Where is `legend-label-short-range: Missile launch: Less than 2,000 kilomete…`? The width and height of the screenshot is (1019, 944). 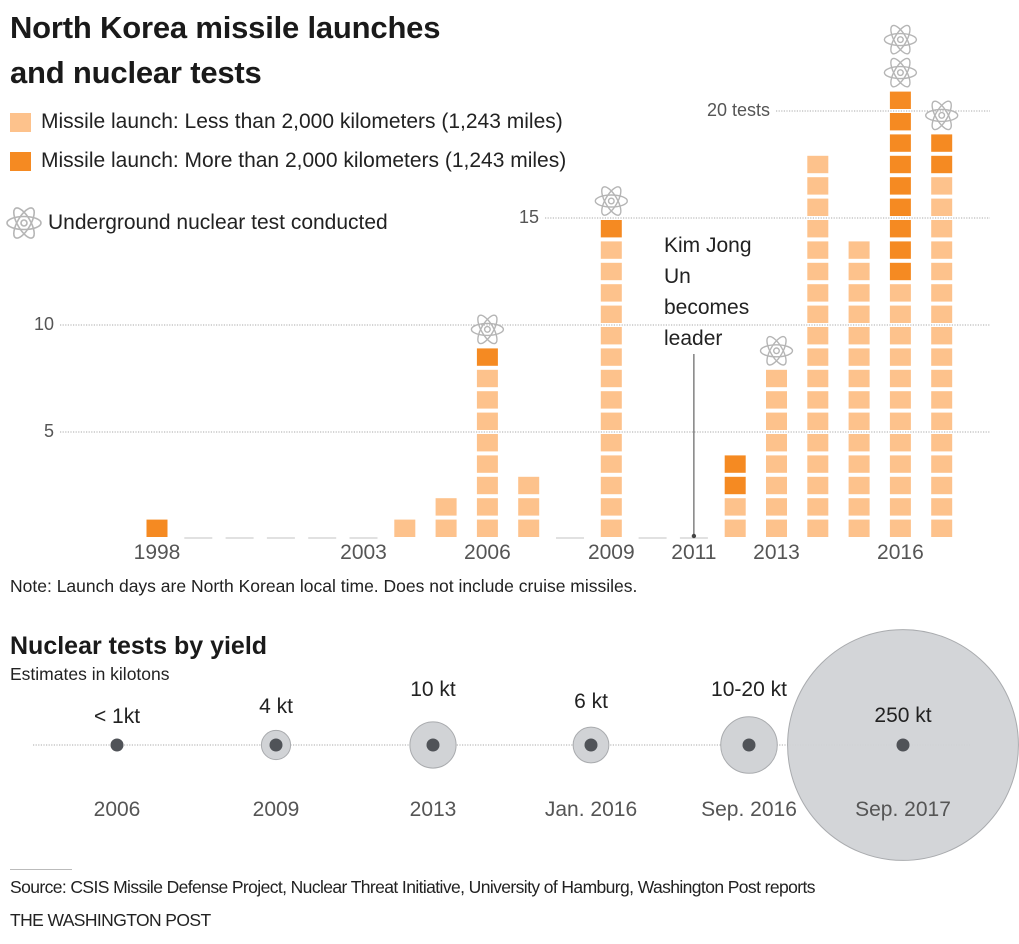 legend-label-short-range: Missile launch: Less than 2,000 kilomete… is located at coordinates (302, 121).